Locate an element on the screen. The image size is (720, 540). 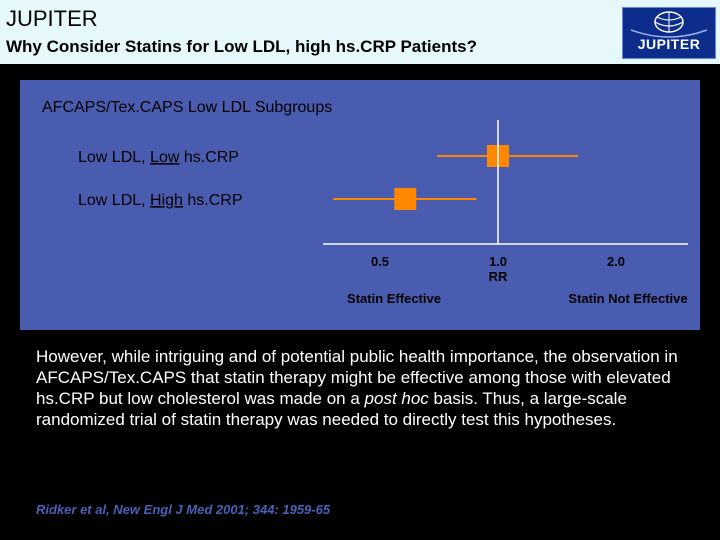
x-tick-label: 0.5 is located at coordinates (380, 261).